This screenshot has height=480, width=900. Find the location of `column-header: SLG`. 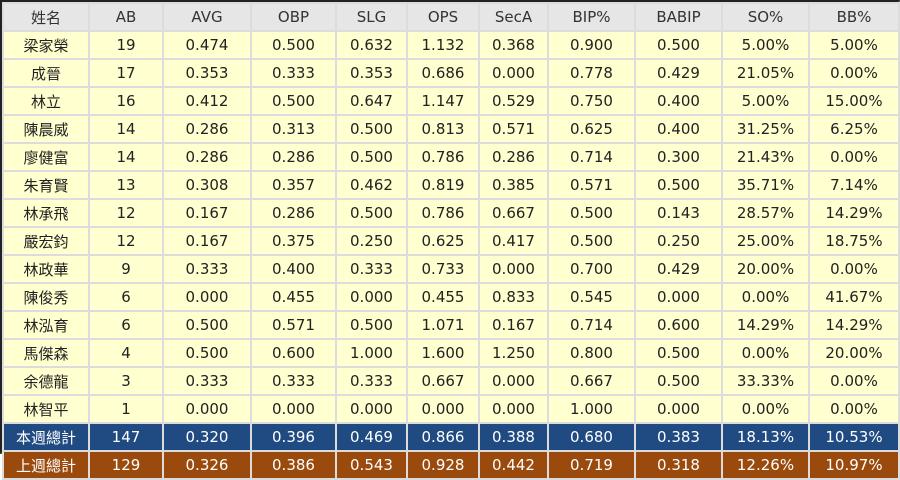

column-header: SLG is located at coordinates (371, 17).